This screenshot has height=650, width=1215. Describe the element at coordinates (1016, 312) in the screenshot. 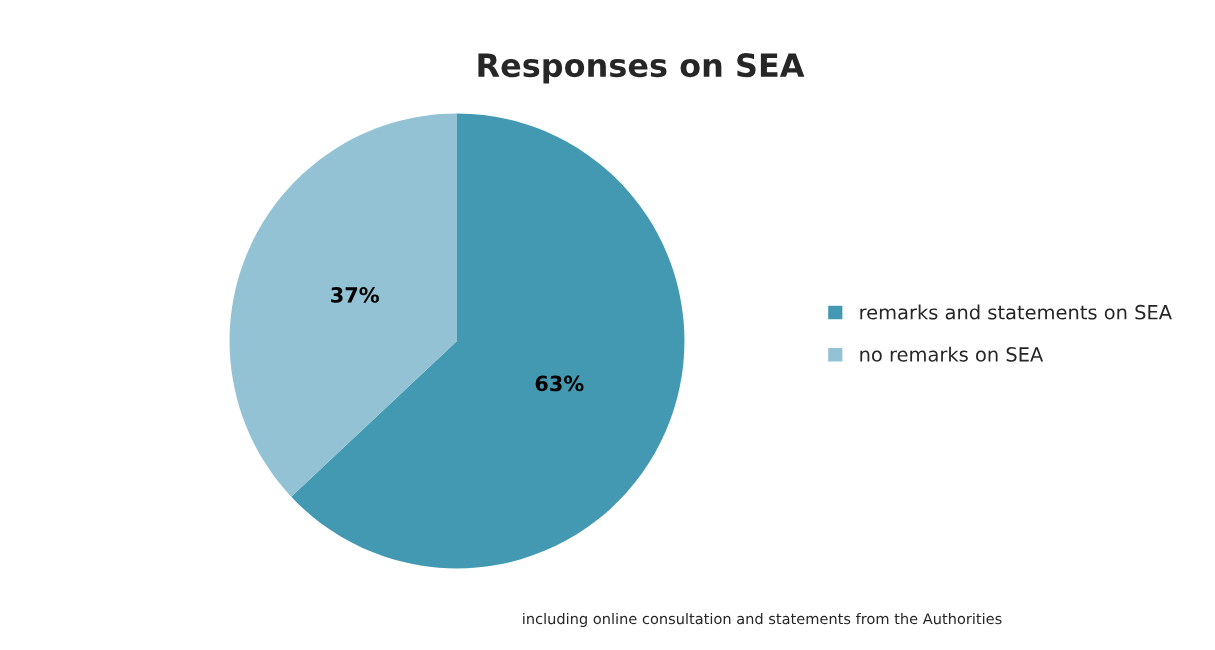

I see `legend-label: remarks and statements on SEA` at that location.